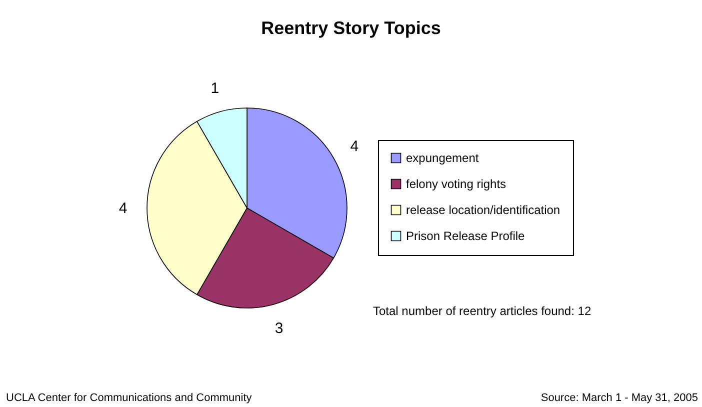  What do you see at coordinates (215, 89) in the screenshot?
I see `data-label: 1` at bounding box center [215, 89].